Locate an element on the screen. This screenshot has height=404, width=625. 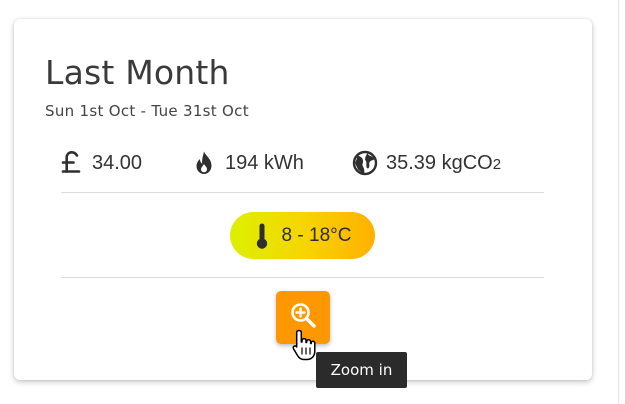
hand-pointer-cursor-icon is located at coordinates (304, 345).